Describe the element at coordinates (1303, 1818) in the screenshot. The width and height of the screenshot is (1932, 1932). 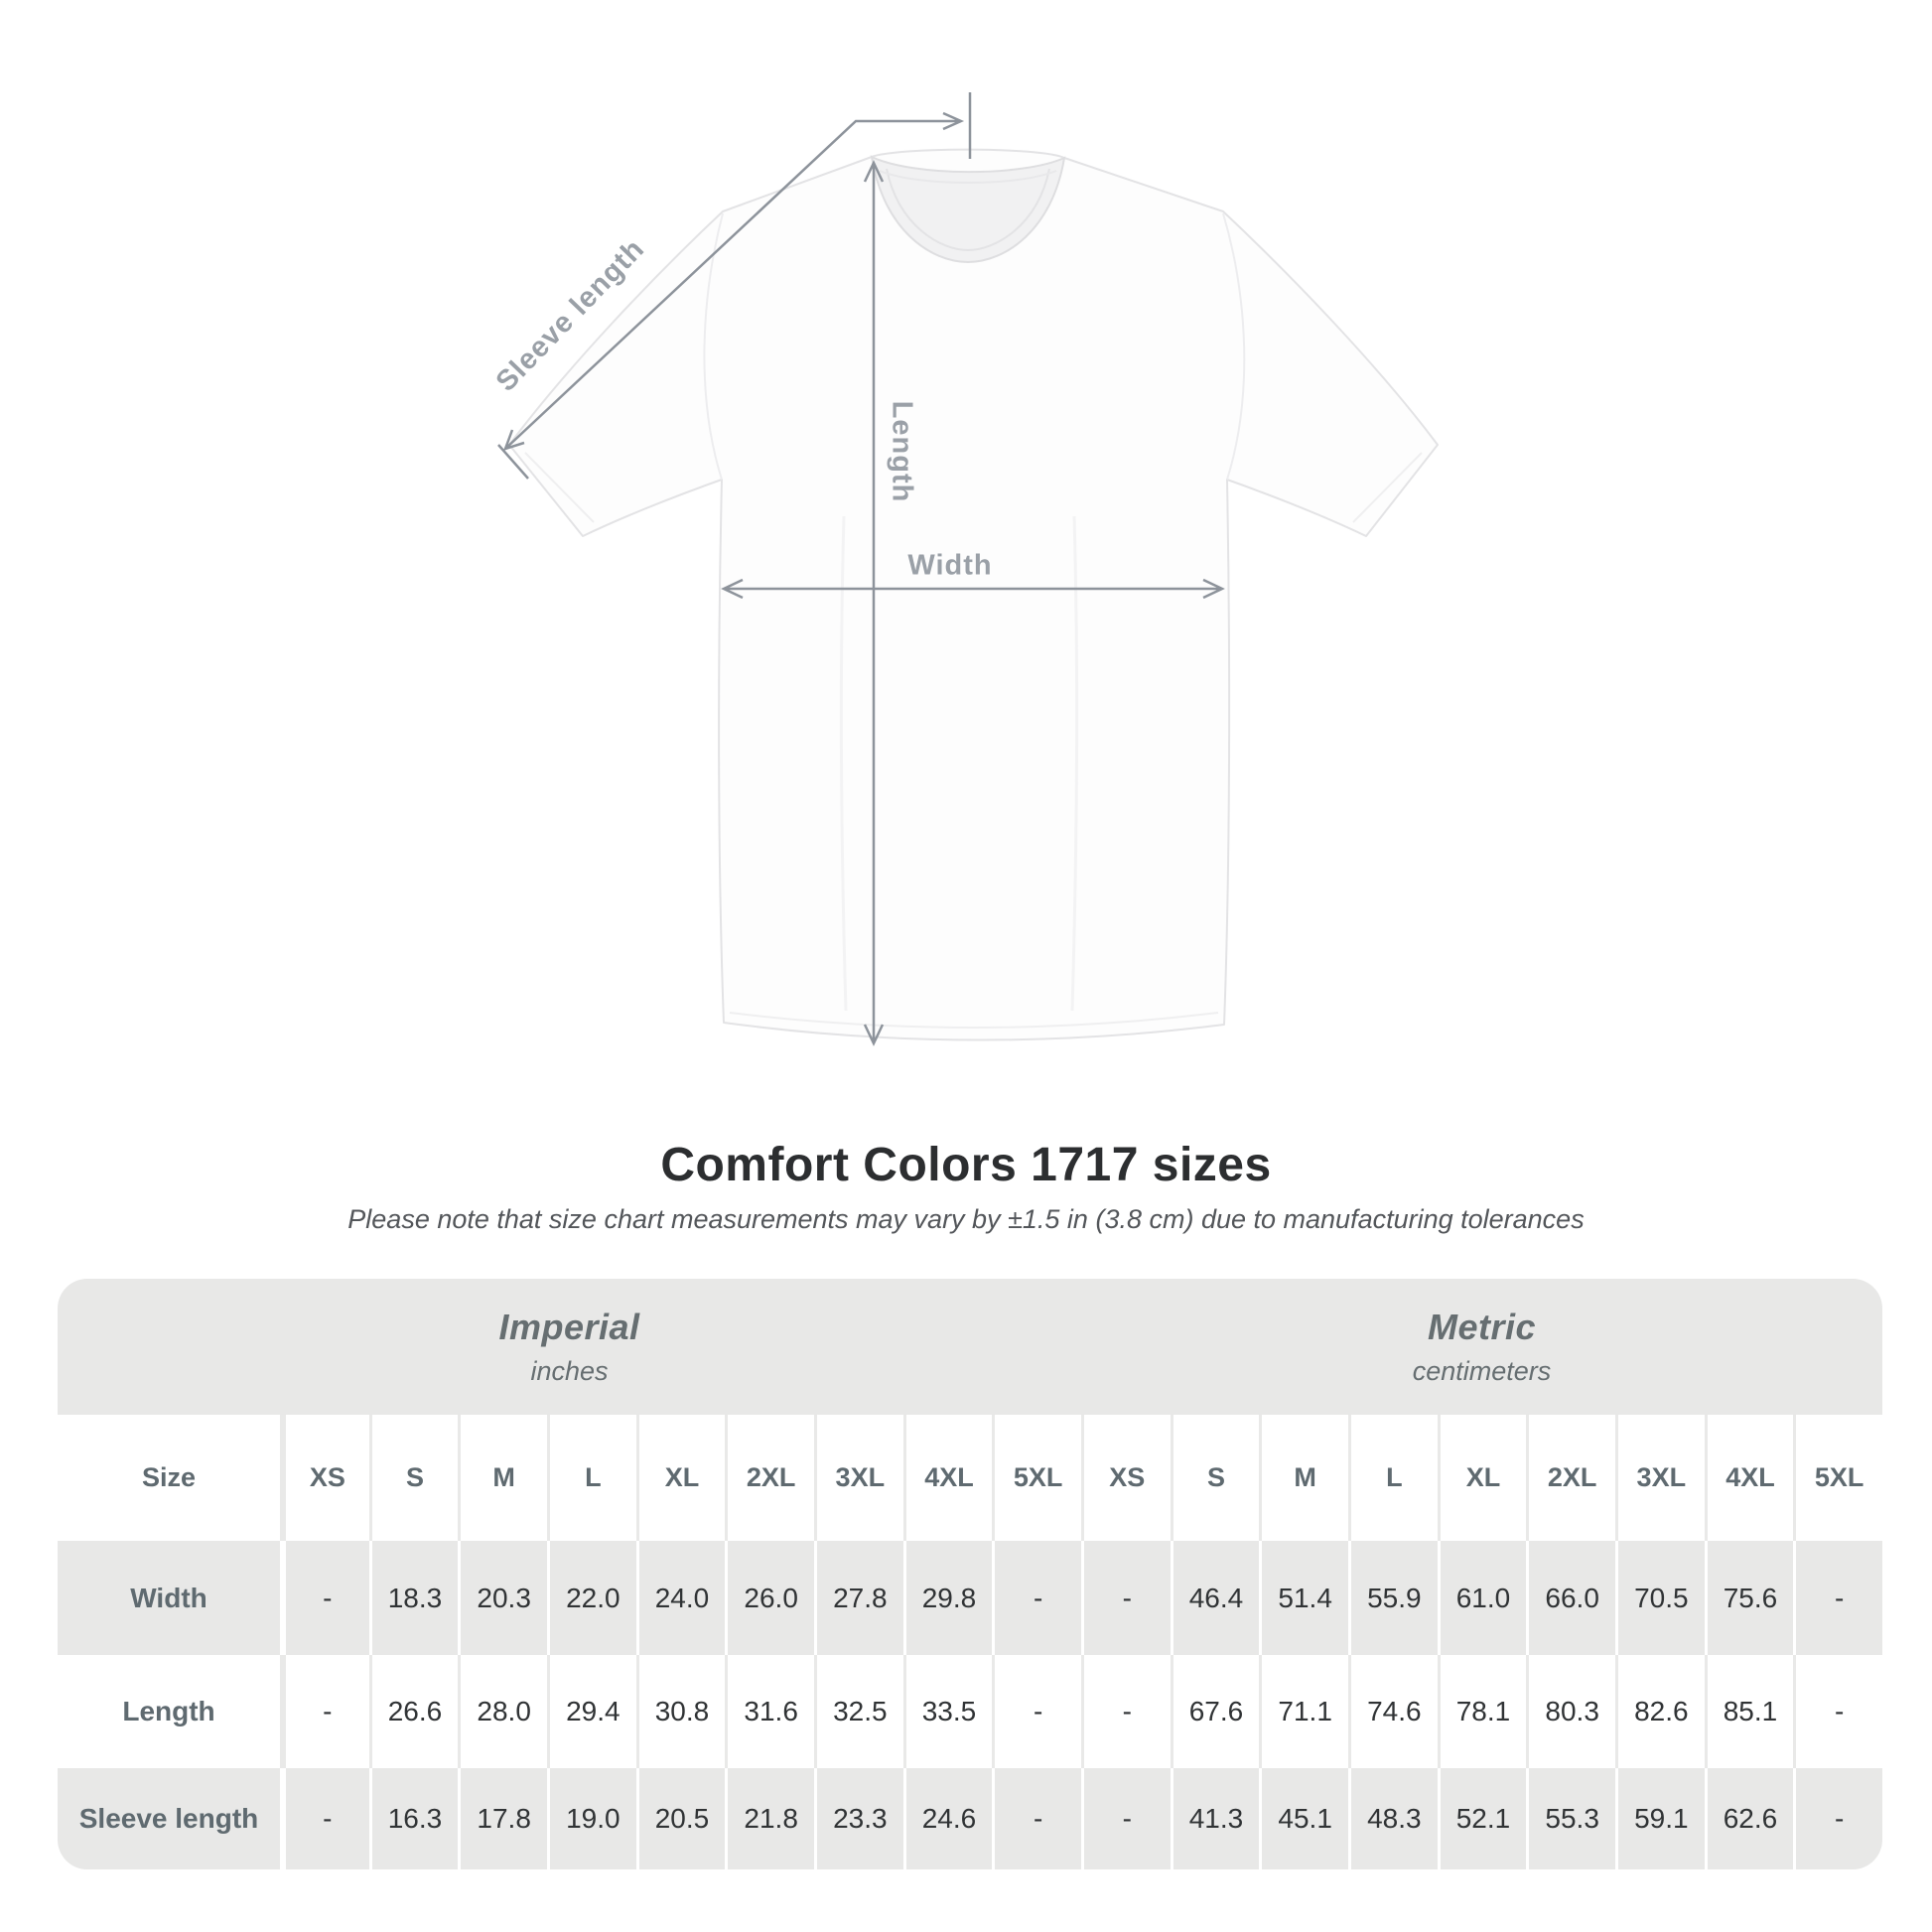
I see `table-cell: 45.1` at that location.